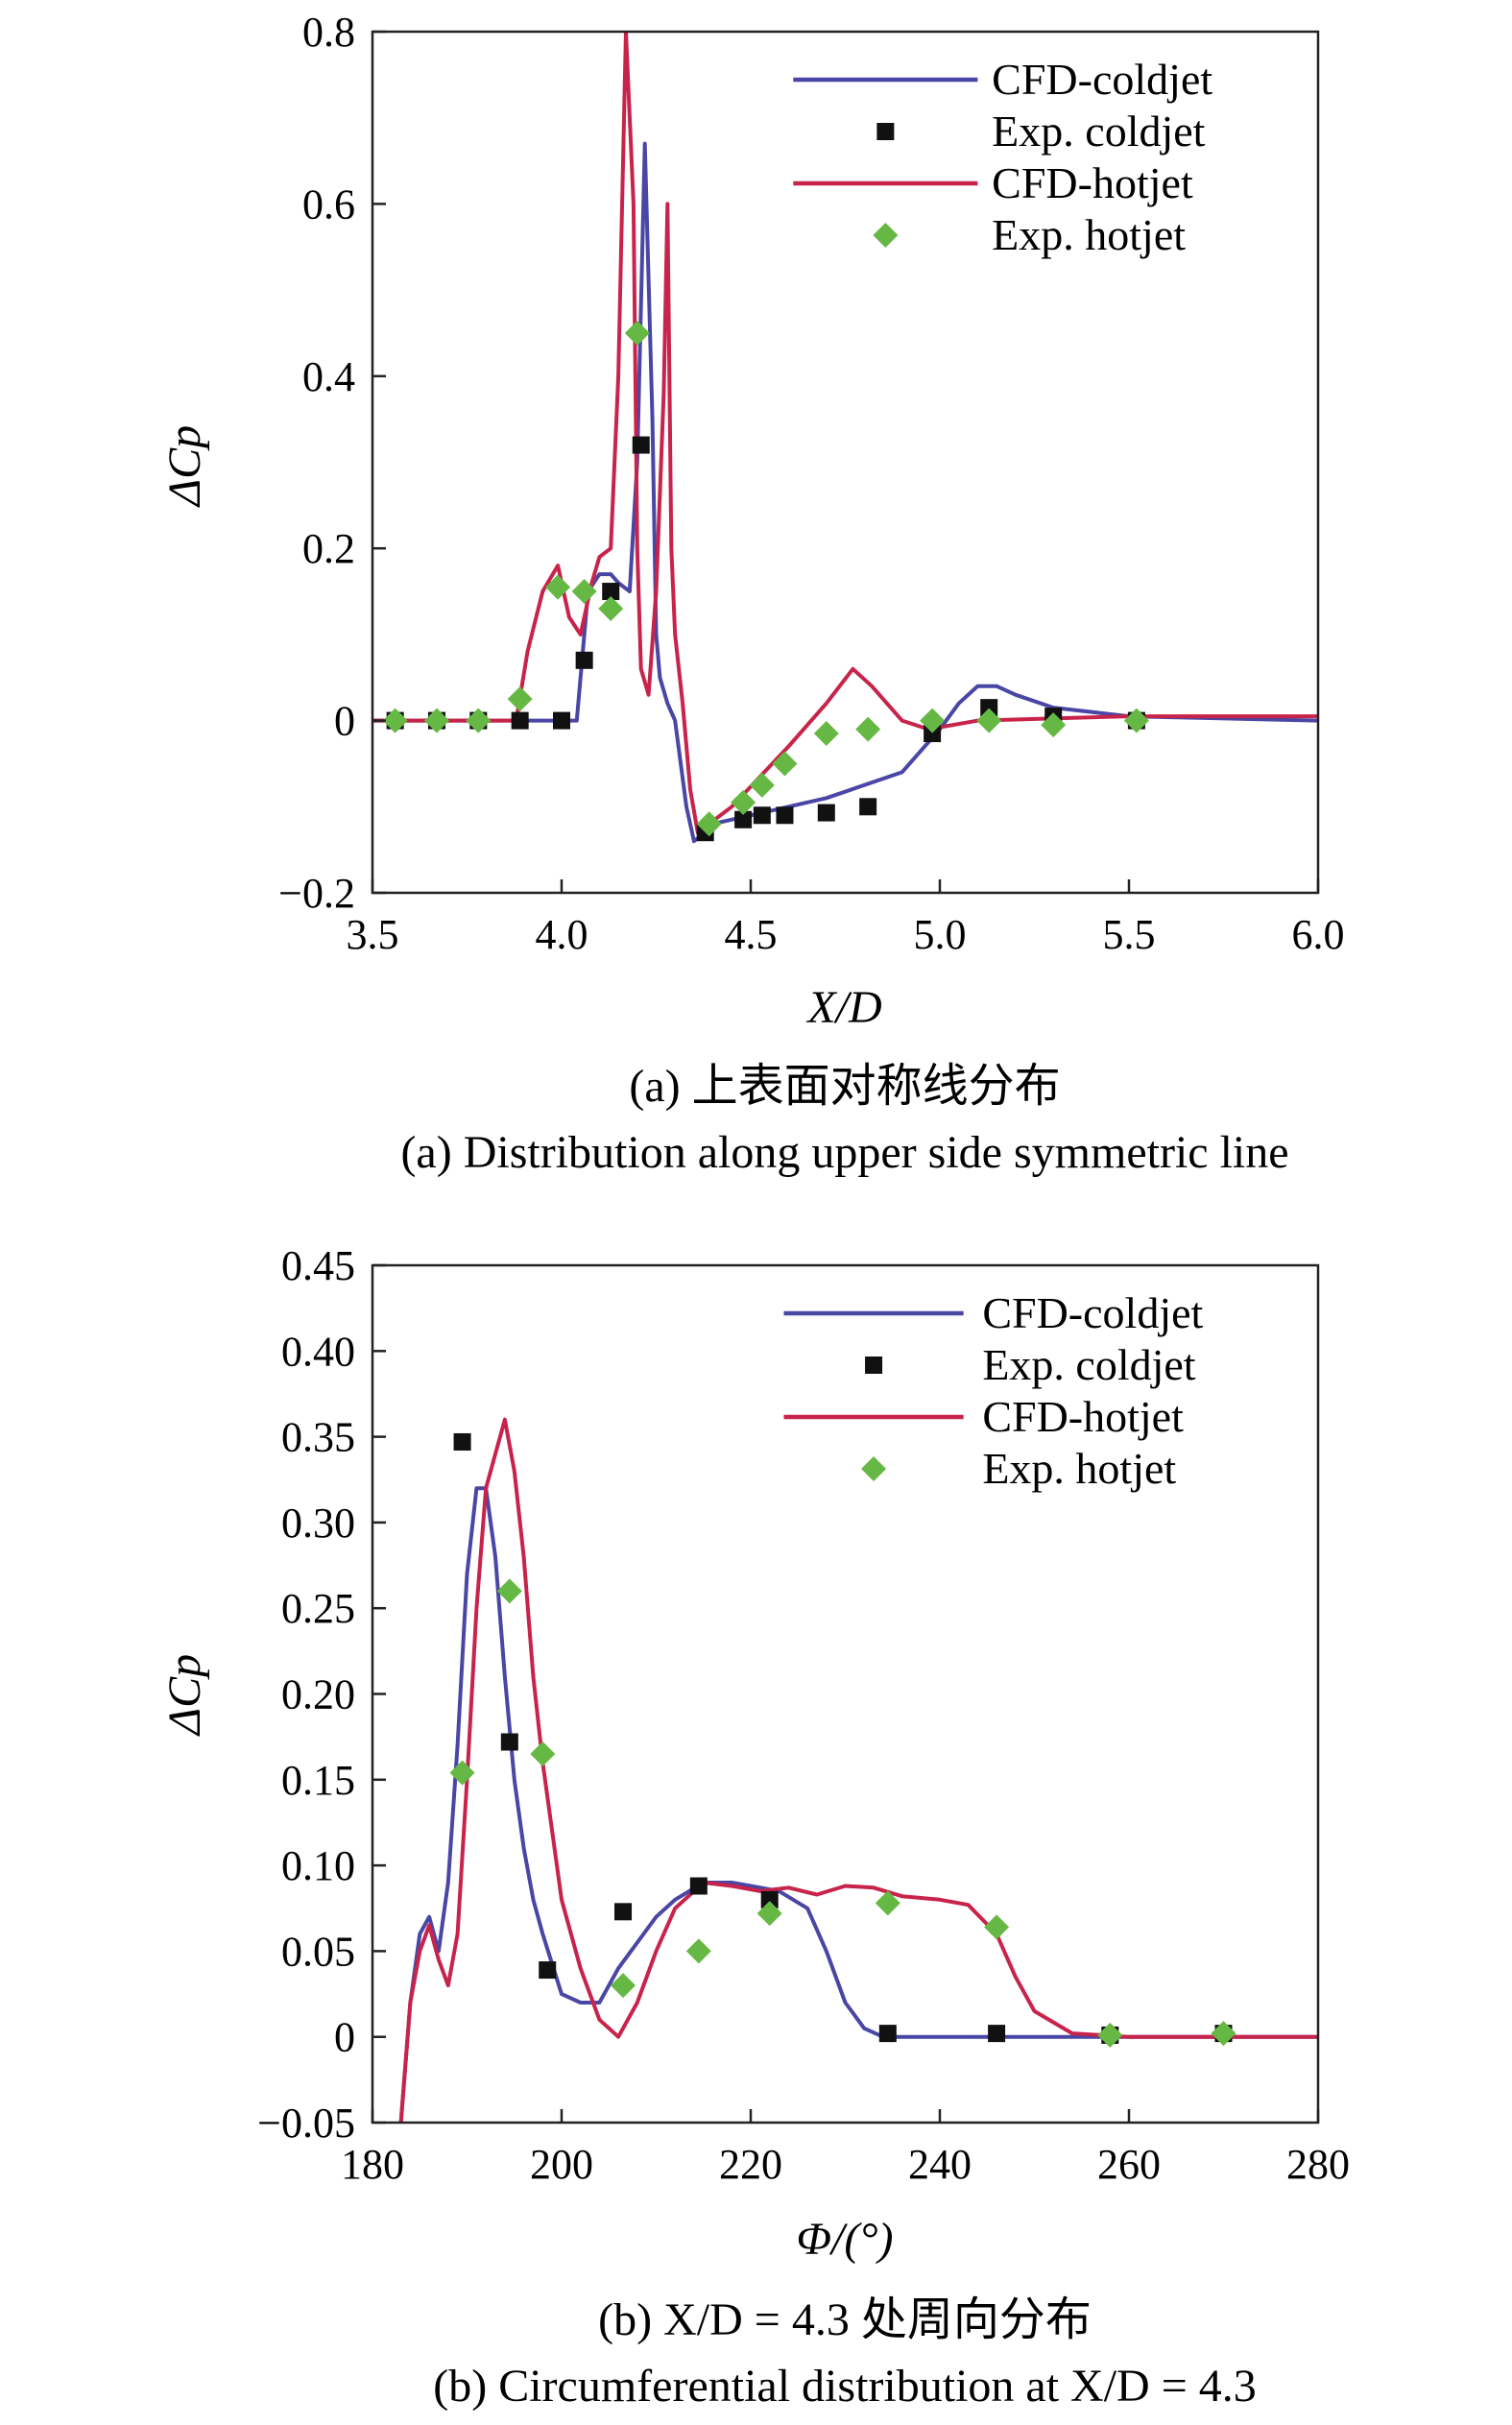  What do you see at coordinates (328, 548) in the screenshot?
I see `panel-a-y-tick-label: 0.2` at bounding box center [328, 548].